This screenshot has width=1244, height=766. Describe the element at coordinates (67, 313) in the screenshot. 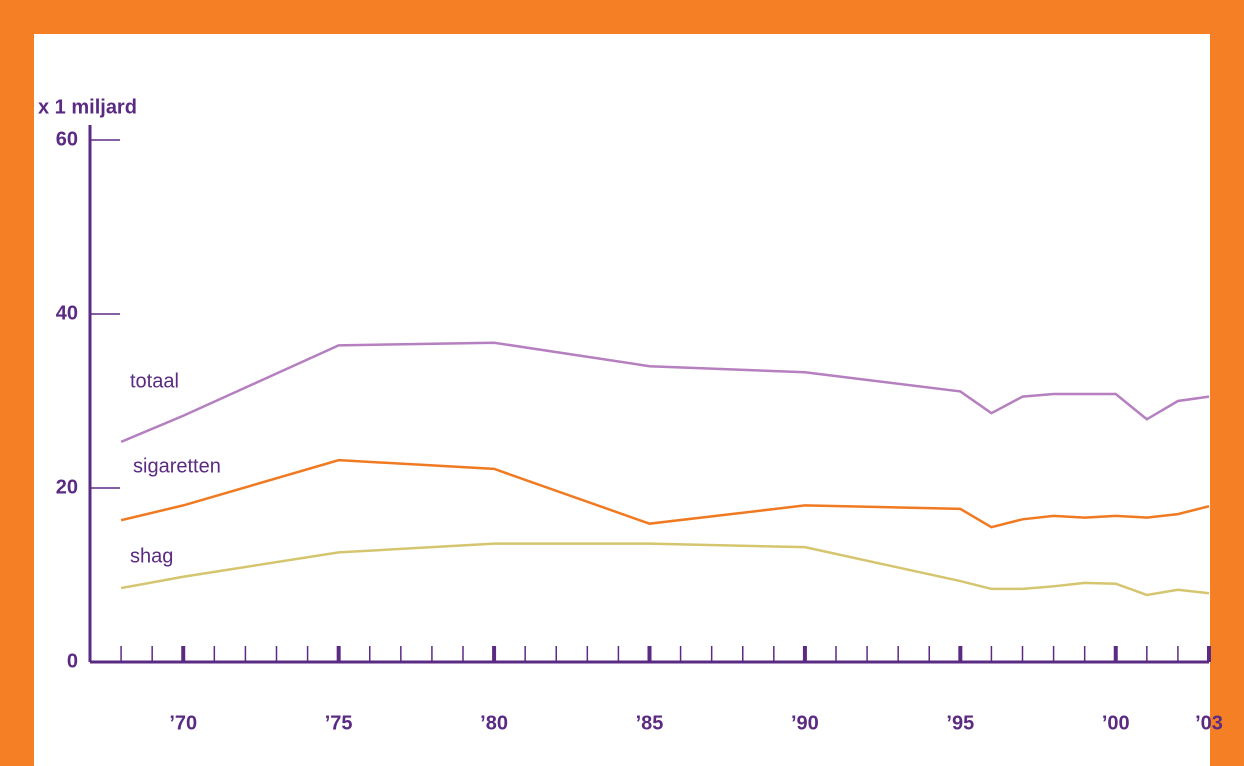

I see `y-tick-label: 40` at that location.